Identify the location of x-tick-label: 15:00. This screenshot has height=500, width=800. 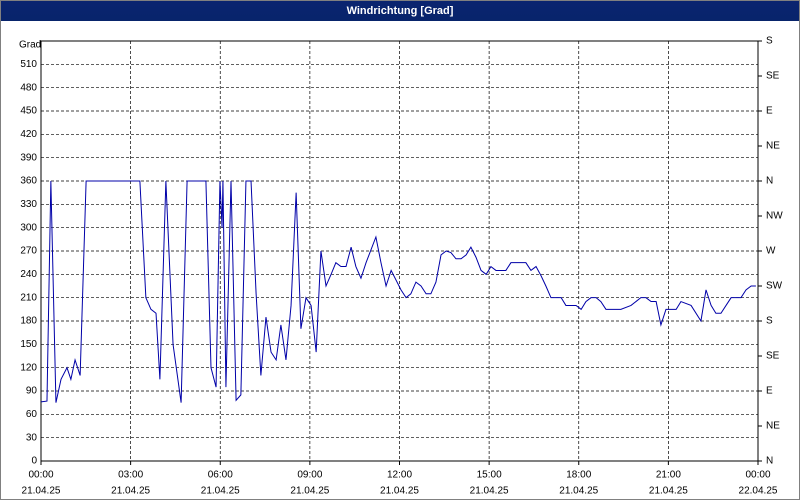
(489, 475).